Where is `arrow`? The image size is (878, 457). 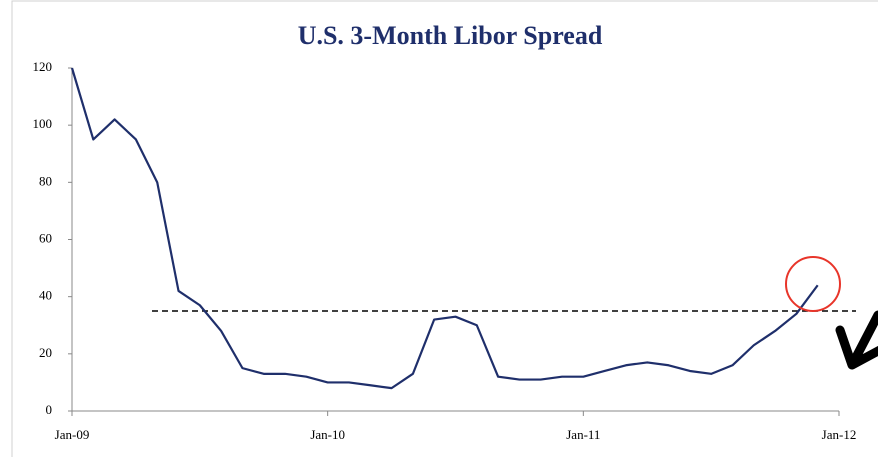 arrow is located at coordinates (856, 340).